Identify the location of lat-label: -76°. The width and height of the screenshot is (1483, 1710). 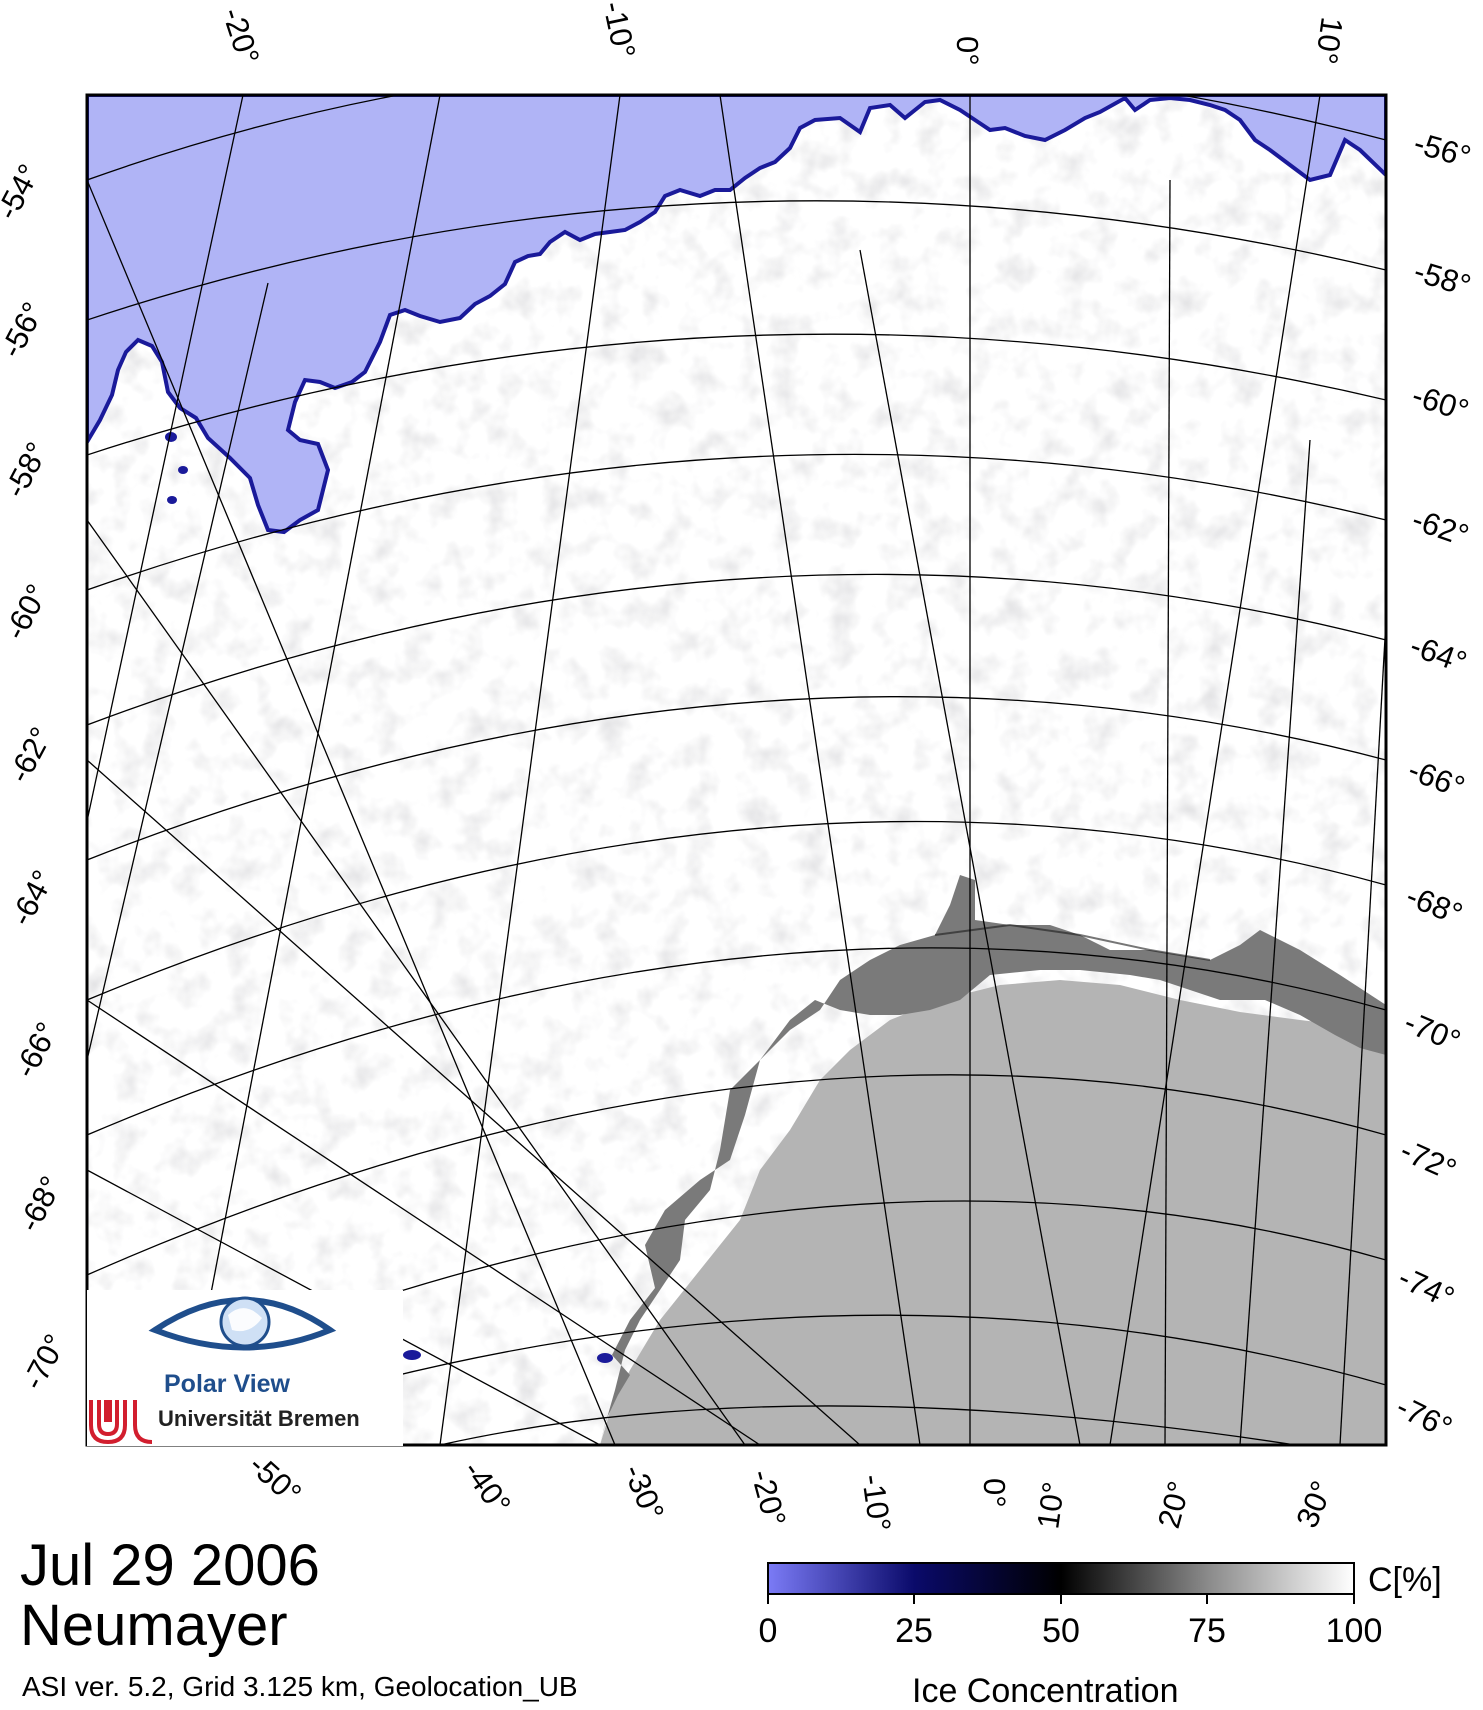
(1424, 1417).